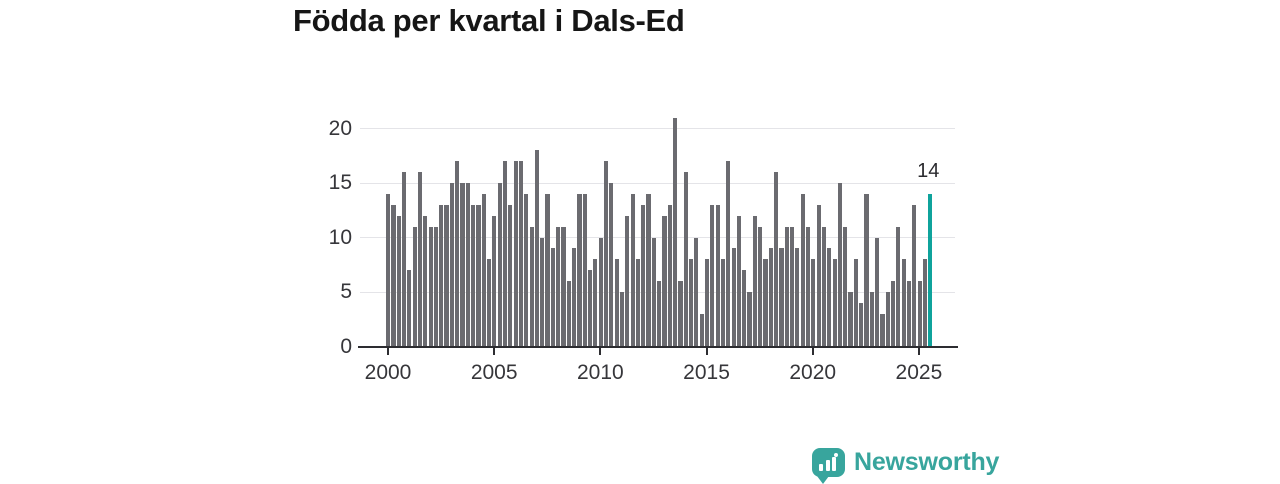  What do you see at coordinates (930, 270) in the screenshot?
I see `highlighted-bar` at bounding box center [930, 270].